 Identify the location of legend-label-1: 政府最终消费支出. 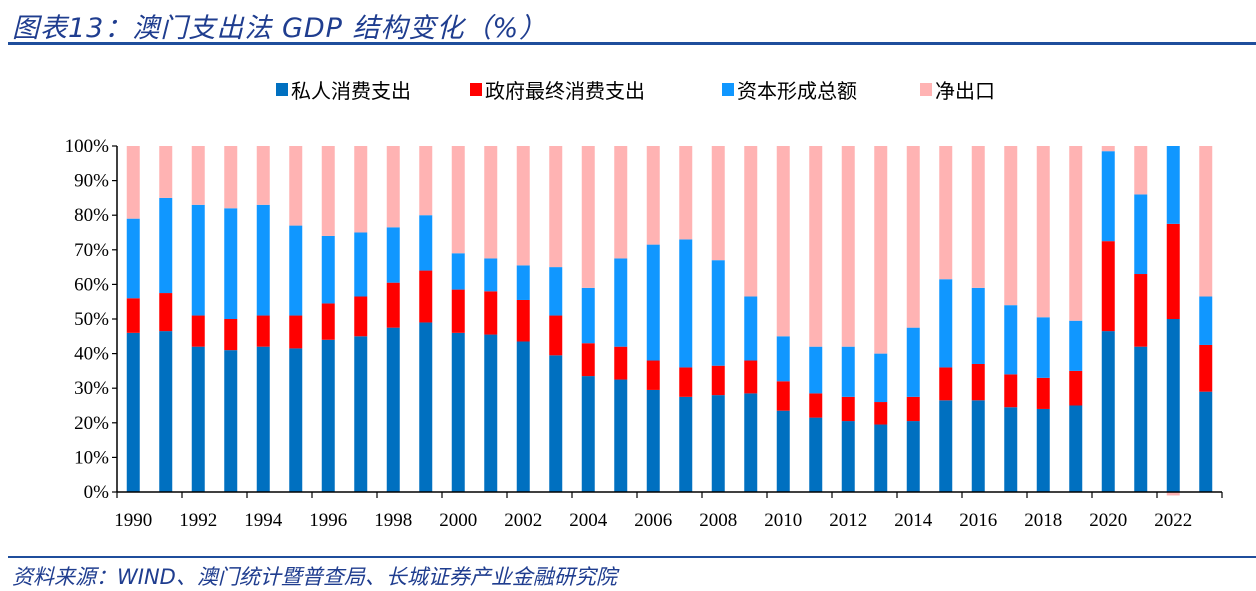
(565, 91).